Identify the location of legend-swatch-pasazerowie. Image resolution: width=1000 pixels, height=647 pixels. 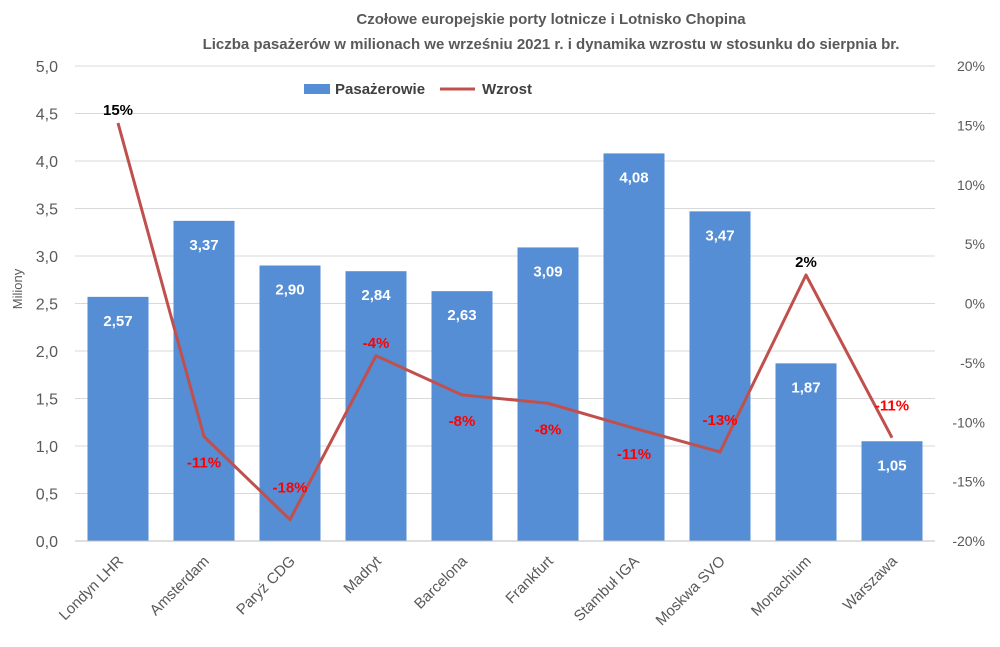
(317, 89).